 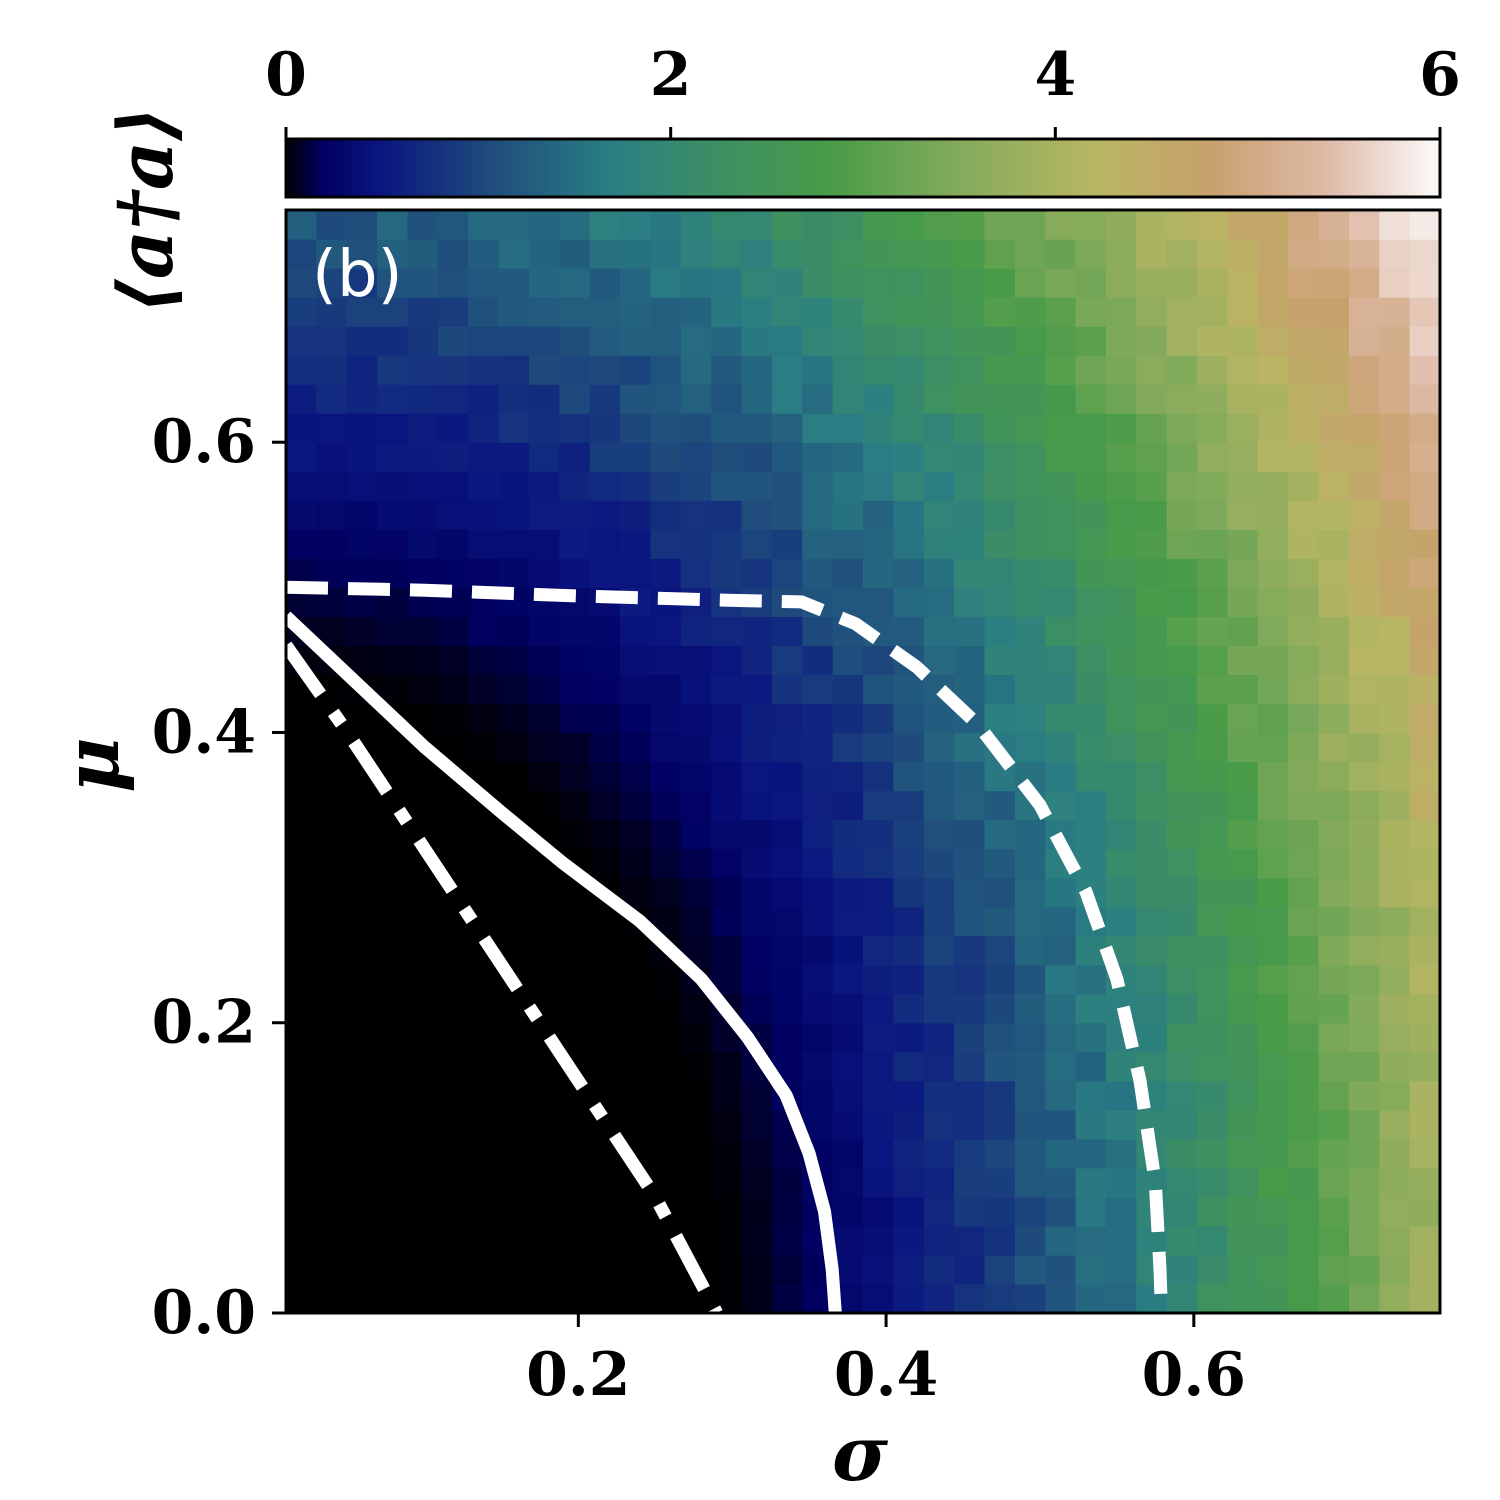 I want to click on x-axis-ticks: 0.2 0.4 0.6, so click(x=886, y=1361).